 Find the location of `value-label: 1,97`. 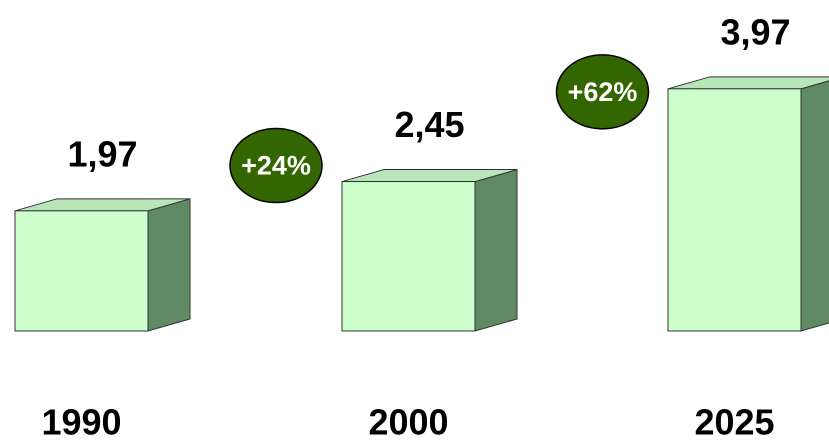

value-label: 1,97 is located at coordinates (102, 153).